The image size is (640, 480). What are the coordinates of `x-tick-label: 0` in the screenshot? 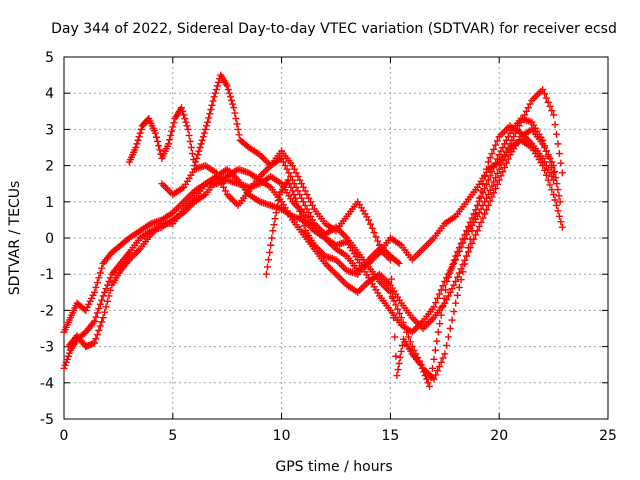 It's located at (64, 436).